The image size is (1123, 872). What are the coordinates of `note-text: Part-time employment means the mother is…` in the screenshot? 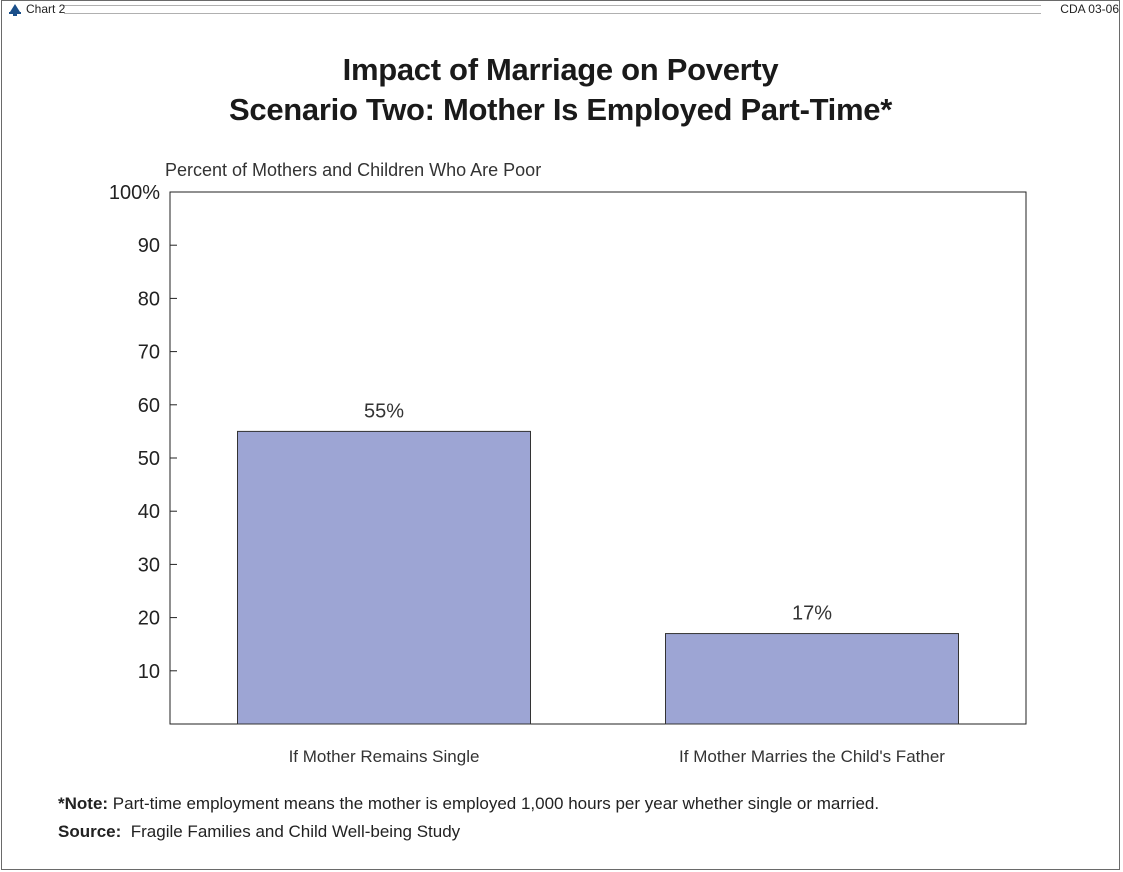 It's located at (494, 803).